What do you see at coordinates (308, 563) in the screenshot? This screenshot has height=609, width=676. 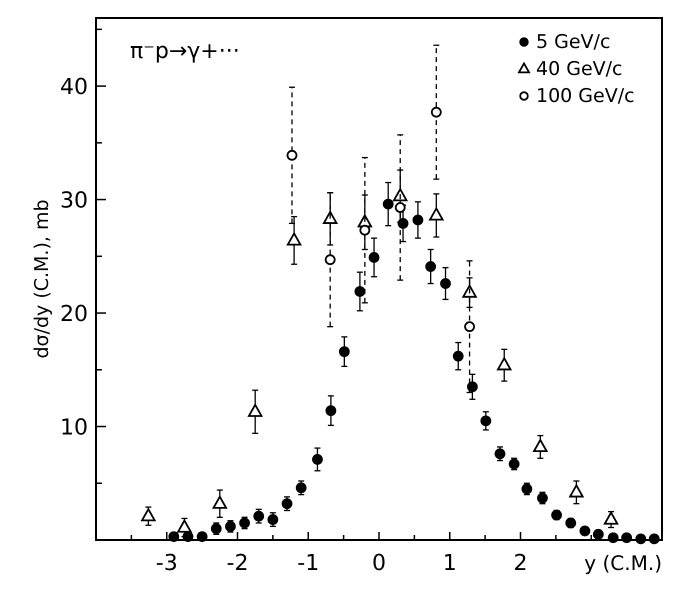 I see `x-tick-label: -1` at bounding box center [308, 563].